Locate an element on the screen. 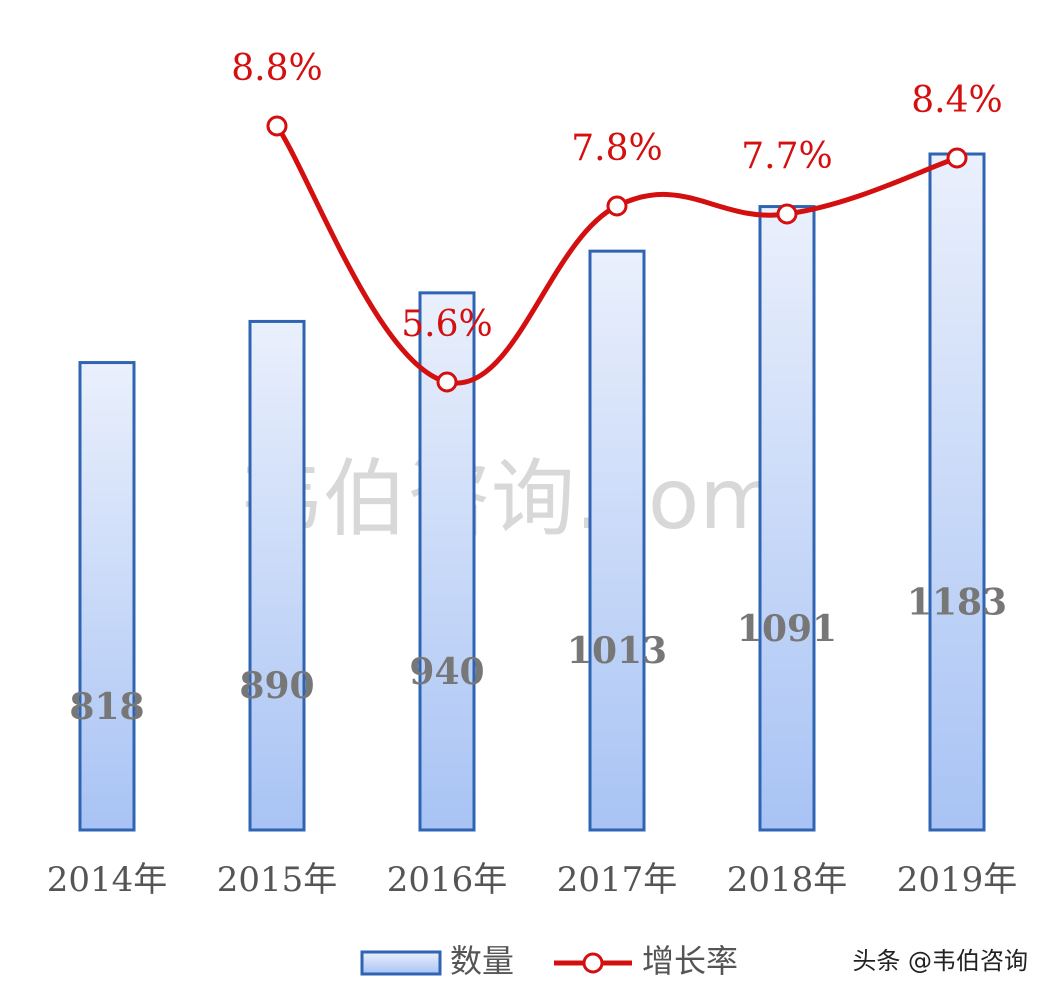 This screenshot has height=996, width=1052. bar-value-label: 890 is located at coordinates (276, 686).